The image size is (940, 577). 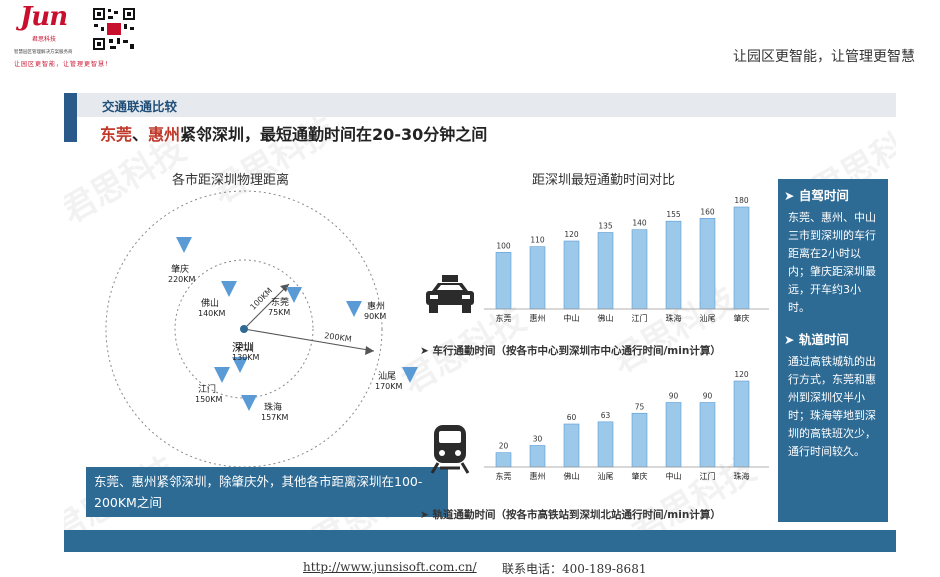 I want to click on chart-drive-time: 100 东莞 110 惠州 120 中山 135 佛山 140 江门 155 珠海 160 汕尾 180 肇庆, so click(x=626, y=259).